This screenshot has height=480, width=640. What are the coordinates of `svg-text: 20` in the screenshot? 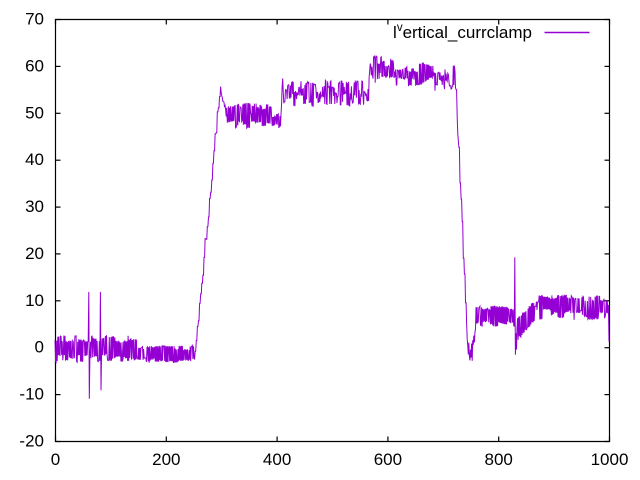 It's located at (34, 253).